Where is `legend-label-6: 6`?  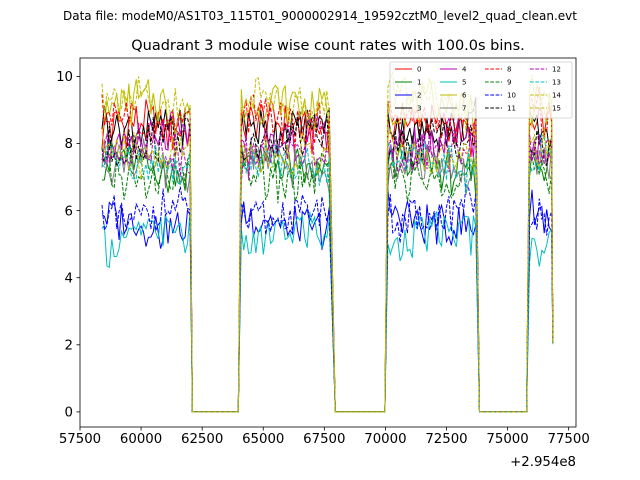
legend-label-6: 6 is located at coordinates (464, 96).